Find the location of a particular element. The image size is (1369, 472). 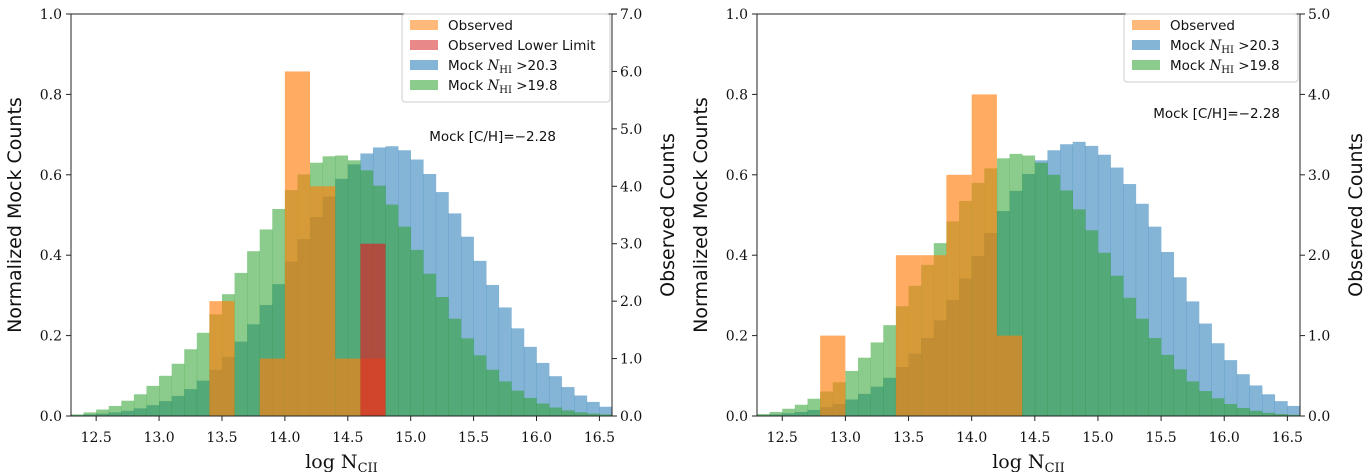

x-axis: 12.5 13.0 13.5 14.0 14.5 15.0 15.5 16.0 16.5 is located at coordinates (348, 431).